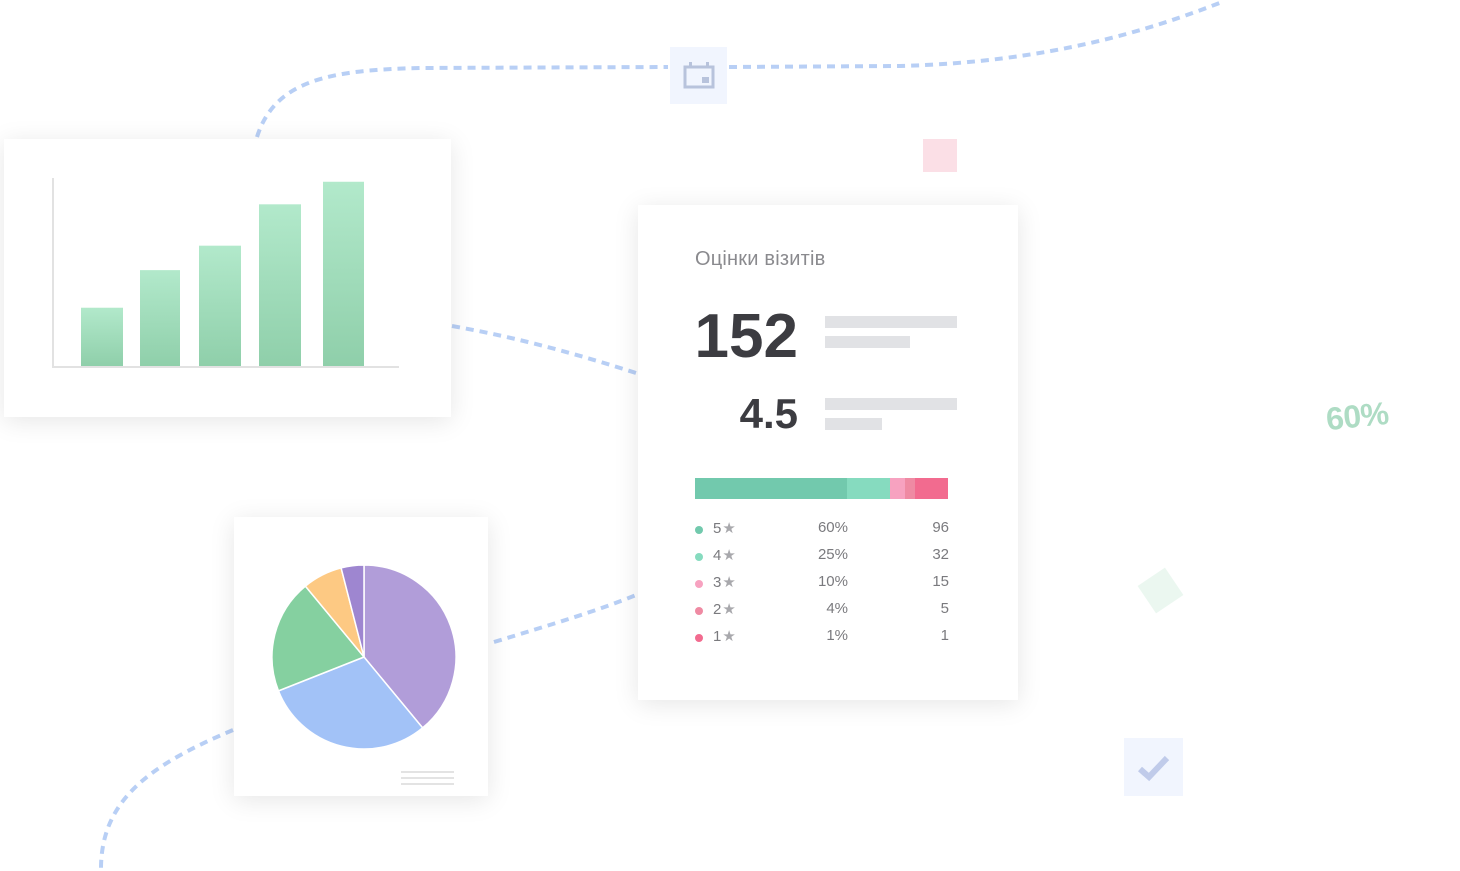 The height and width of the screenshot is (871, 1460). I want to click on star-level: 5, so click(717, 528).